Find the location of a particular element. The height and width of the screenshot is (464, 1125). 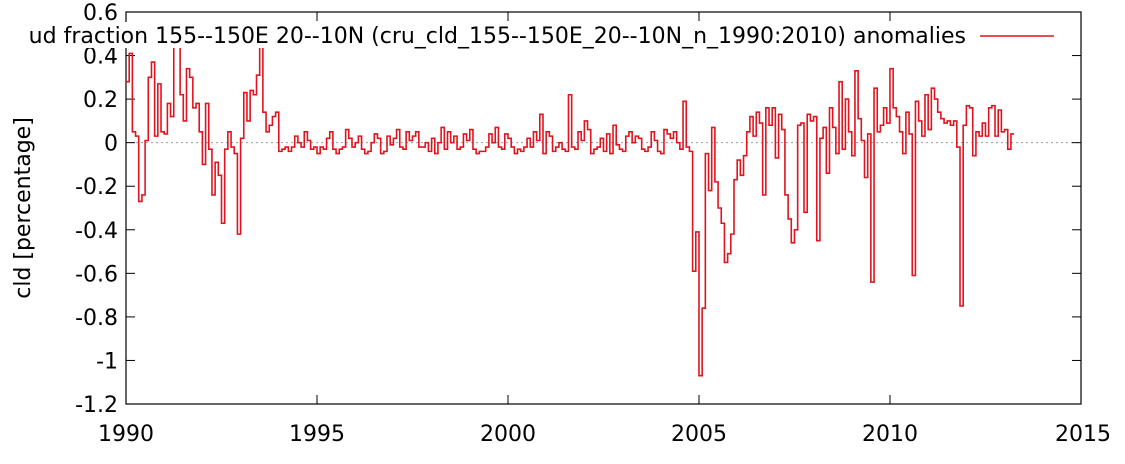

y-tick-label: 0.2 is located at coordinates (100, 100).